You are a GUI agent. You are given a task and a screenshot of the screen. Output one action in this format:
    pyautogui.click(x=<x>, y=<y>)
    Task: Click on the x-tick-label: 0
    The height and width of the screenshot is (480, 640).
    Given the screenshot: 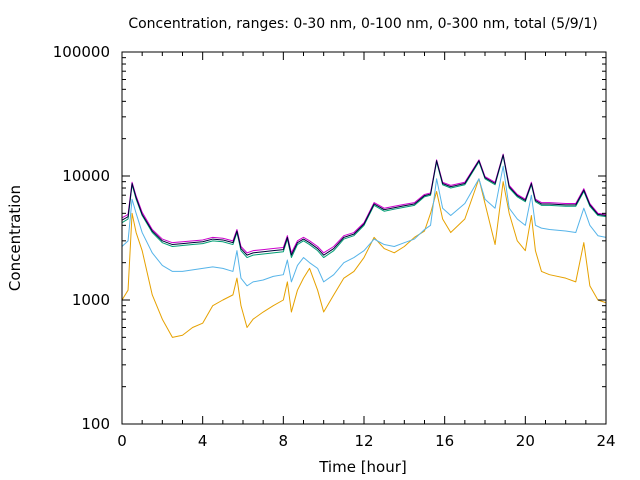 What is the action you would take?
    pyautogui.click(x=122, y=441)
    